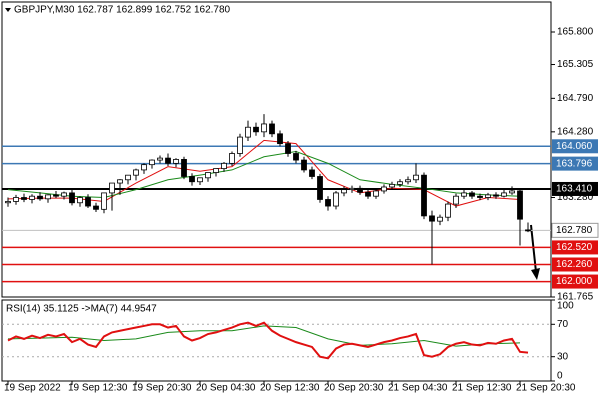 Image resolution: width=600 pixels, height=400 pixels. I want to click on current-price-box, so click(575, 230).